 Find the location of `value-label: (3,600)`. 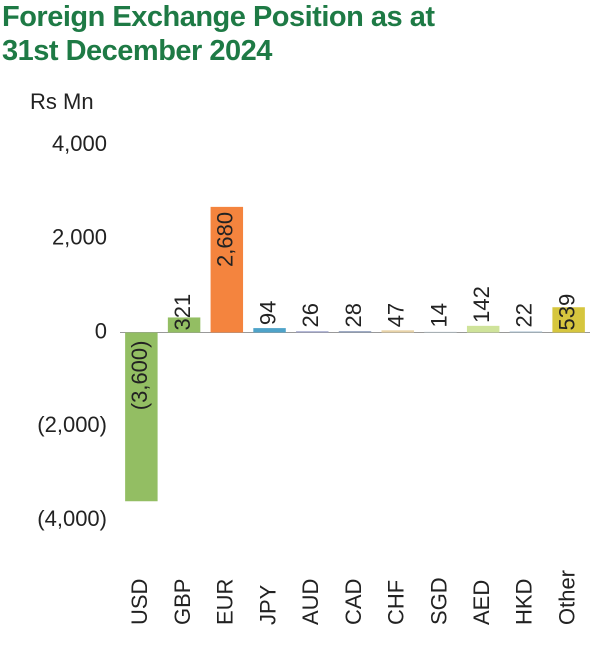

value-label: (3,600) is located at coordinates (139, 376).